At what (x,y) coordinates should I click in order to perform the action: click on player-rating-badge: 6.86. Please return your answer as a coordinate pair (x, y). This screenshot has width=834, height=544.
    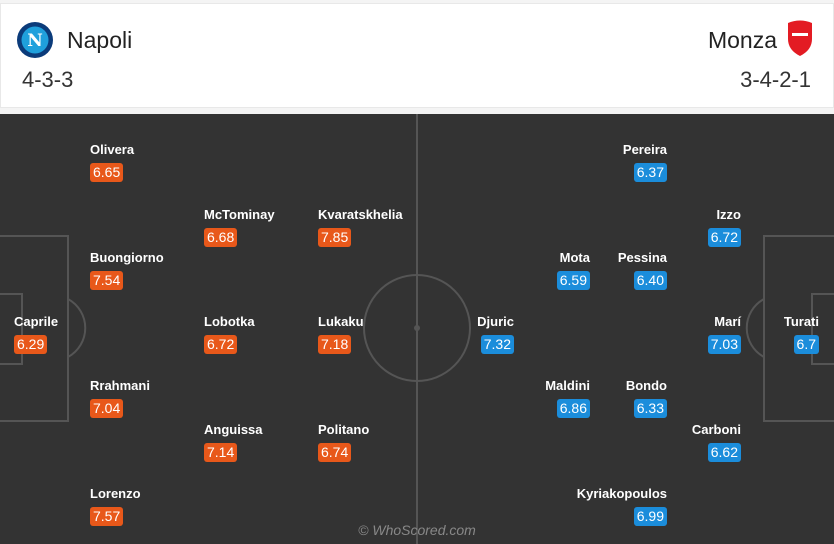
    Looking at the image, I should click on (573, 408).